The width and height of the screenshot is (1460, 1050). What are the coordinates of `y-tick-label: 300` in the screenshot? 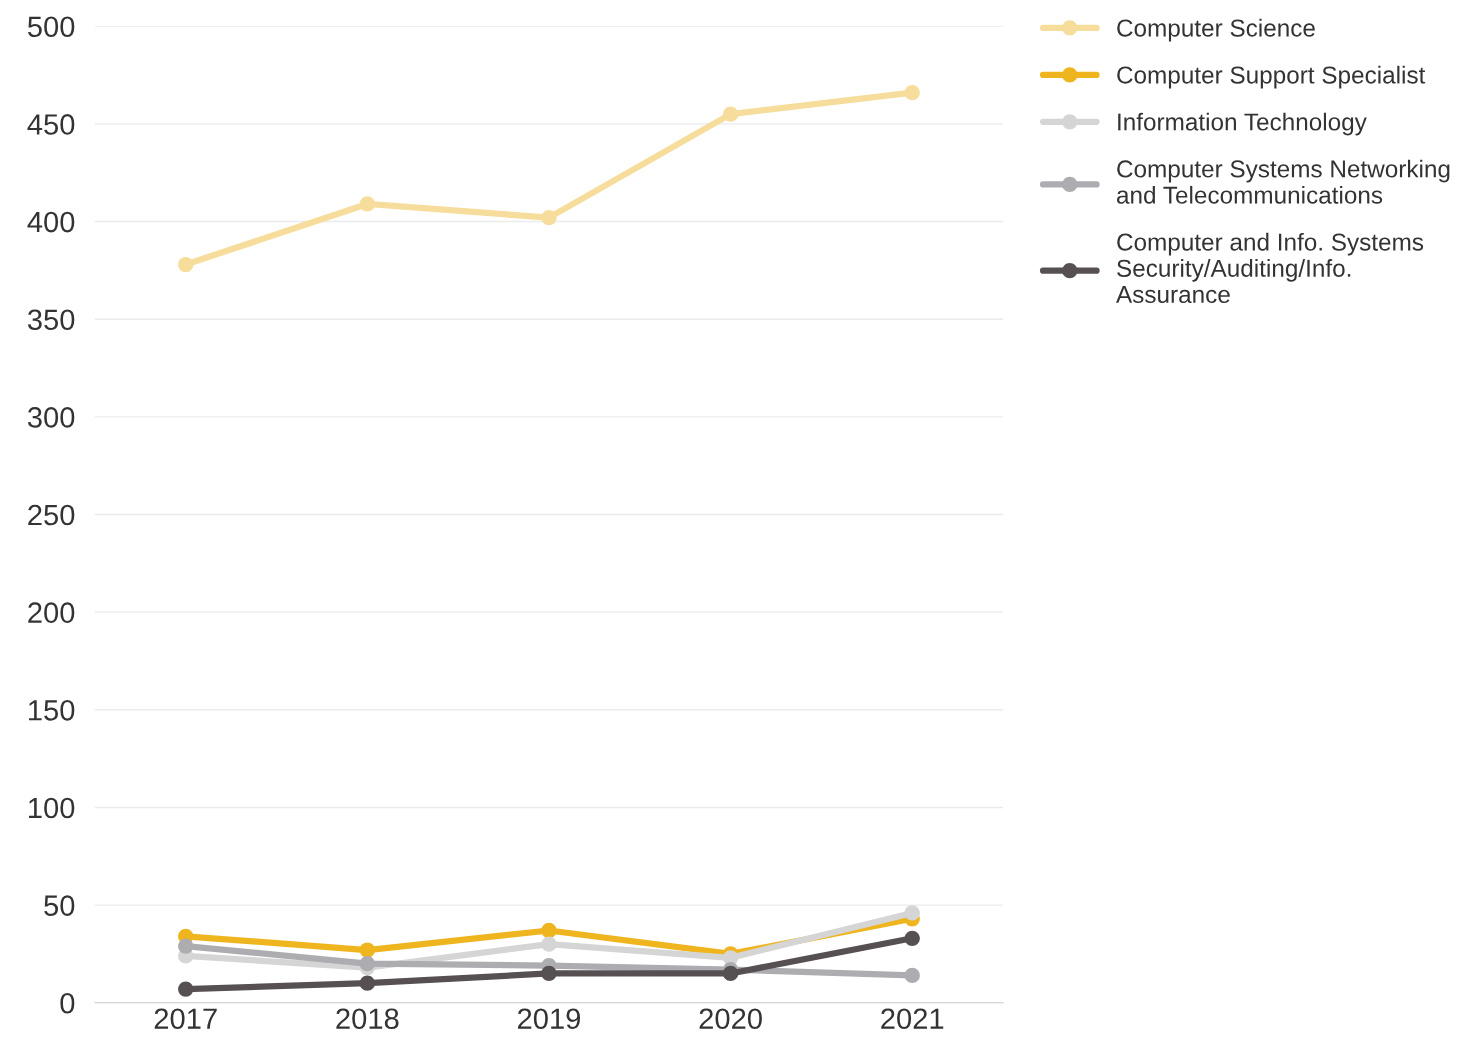 It's located at (51, 417).